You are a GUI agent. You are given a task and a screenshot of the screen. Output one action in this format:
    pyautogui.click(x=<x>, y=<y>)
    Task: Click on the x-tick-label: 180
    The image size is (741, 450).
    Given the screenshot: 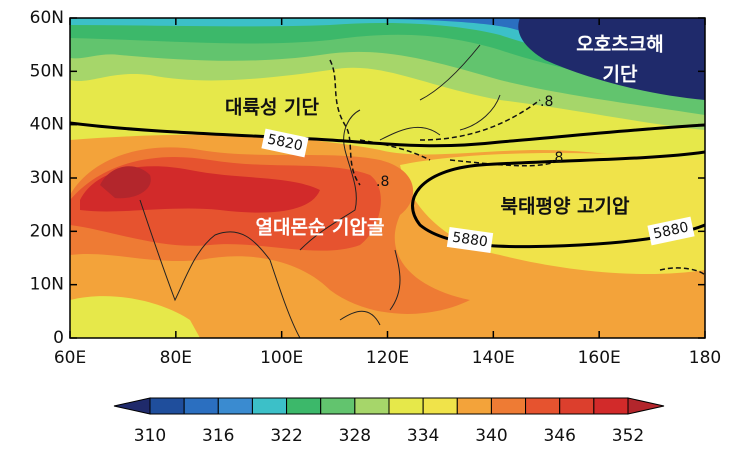 What is the action you would take?
    pyautogui.click(x=705, y=358)
    